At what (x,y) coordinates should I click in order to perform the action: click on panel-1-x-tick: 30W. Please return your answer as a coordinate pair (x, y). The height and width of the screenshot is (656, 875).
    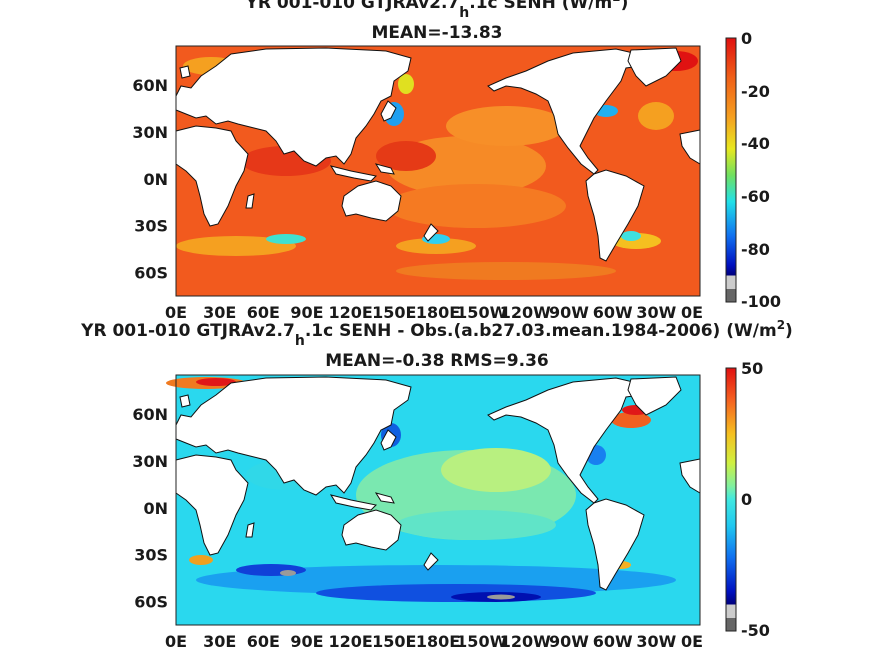
    Looking at the image, I should click on (656, 312).